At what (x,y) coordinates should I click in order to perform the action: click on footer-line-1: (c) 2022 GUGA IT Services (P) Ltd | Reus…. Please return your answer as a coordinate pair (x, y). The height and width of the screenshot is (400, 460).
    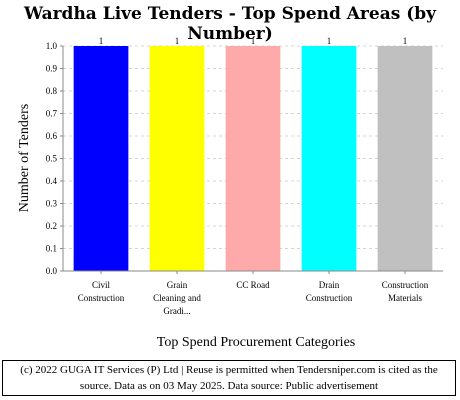
    Looking at the image, I should click on (229, 370).